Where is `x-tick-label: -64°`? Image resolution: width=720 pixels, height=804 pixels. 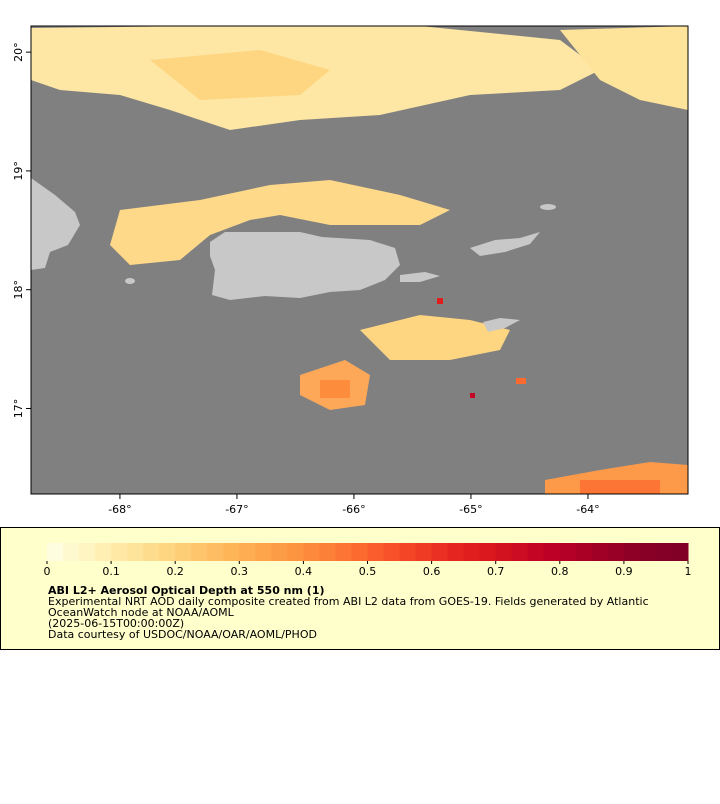 x-tick-label: -64° is located at coordinates (587, 509).